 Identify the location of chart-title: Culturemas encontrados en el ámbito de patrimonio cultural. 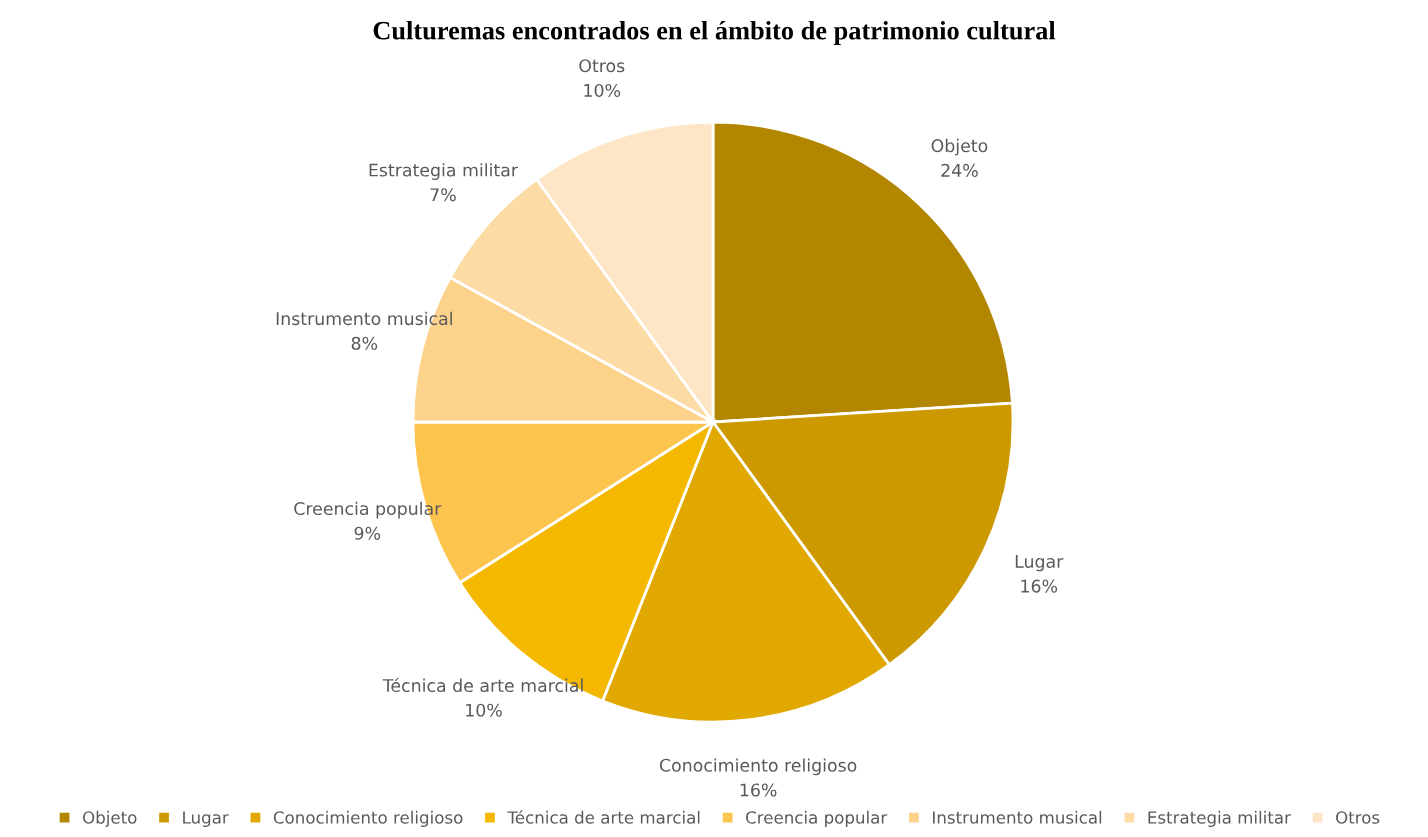
(714, 32).